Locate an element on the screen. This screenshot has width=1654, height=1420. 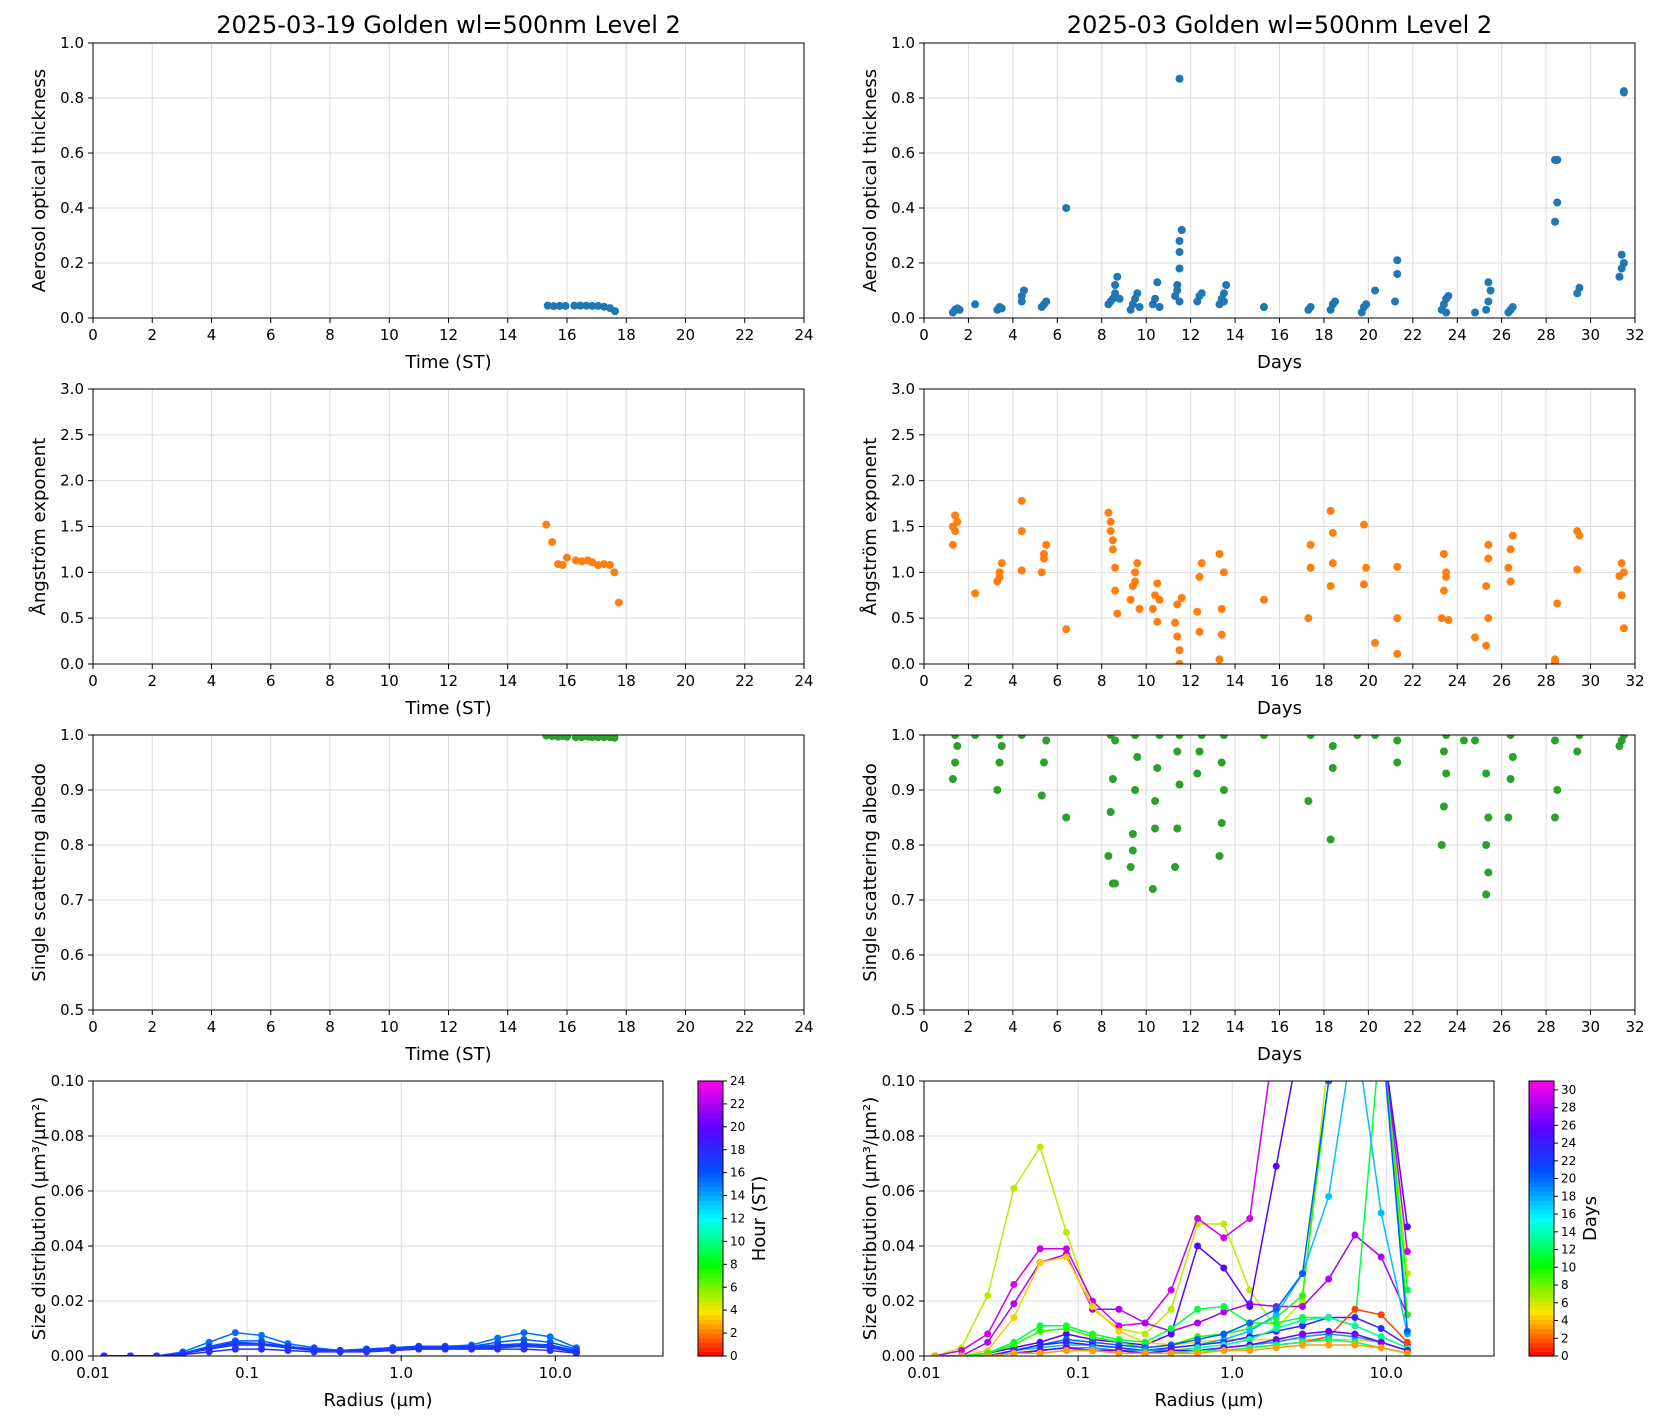
x-tick-label: 26 is located at coordinates (1501, 681).